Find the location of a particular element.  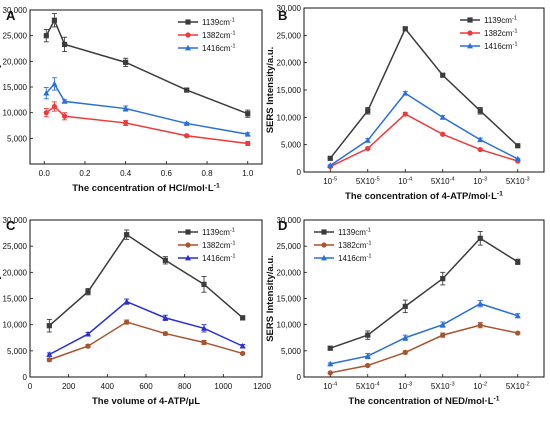

y-tick-label: 5,000 is located at coordinates (17, 138).